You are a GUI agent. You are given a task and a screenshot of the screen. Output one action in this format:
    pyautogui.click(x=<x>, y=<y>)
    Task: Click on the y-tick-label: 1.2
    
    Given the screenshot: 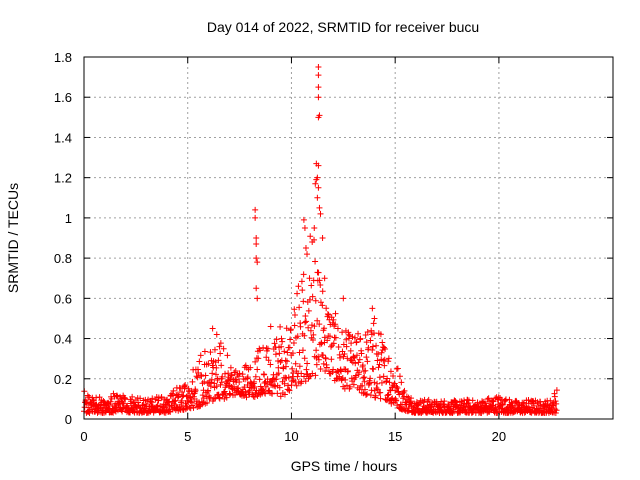 What is the action you would take?
    pyautogui.click(x=63, y=178)
    